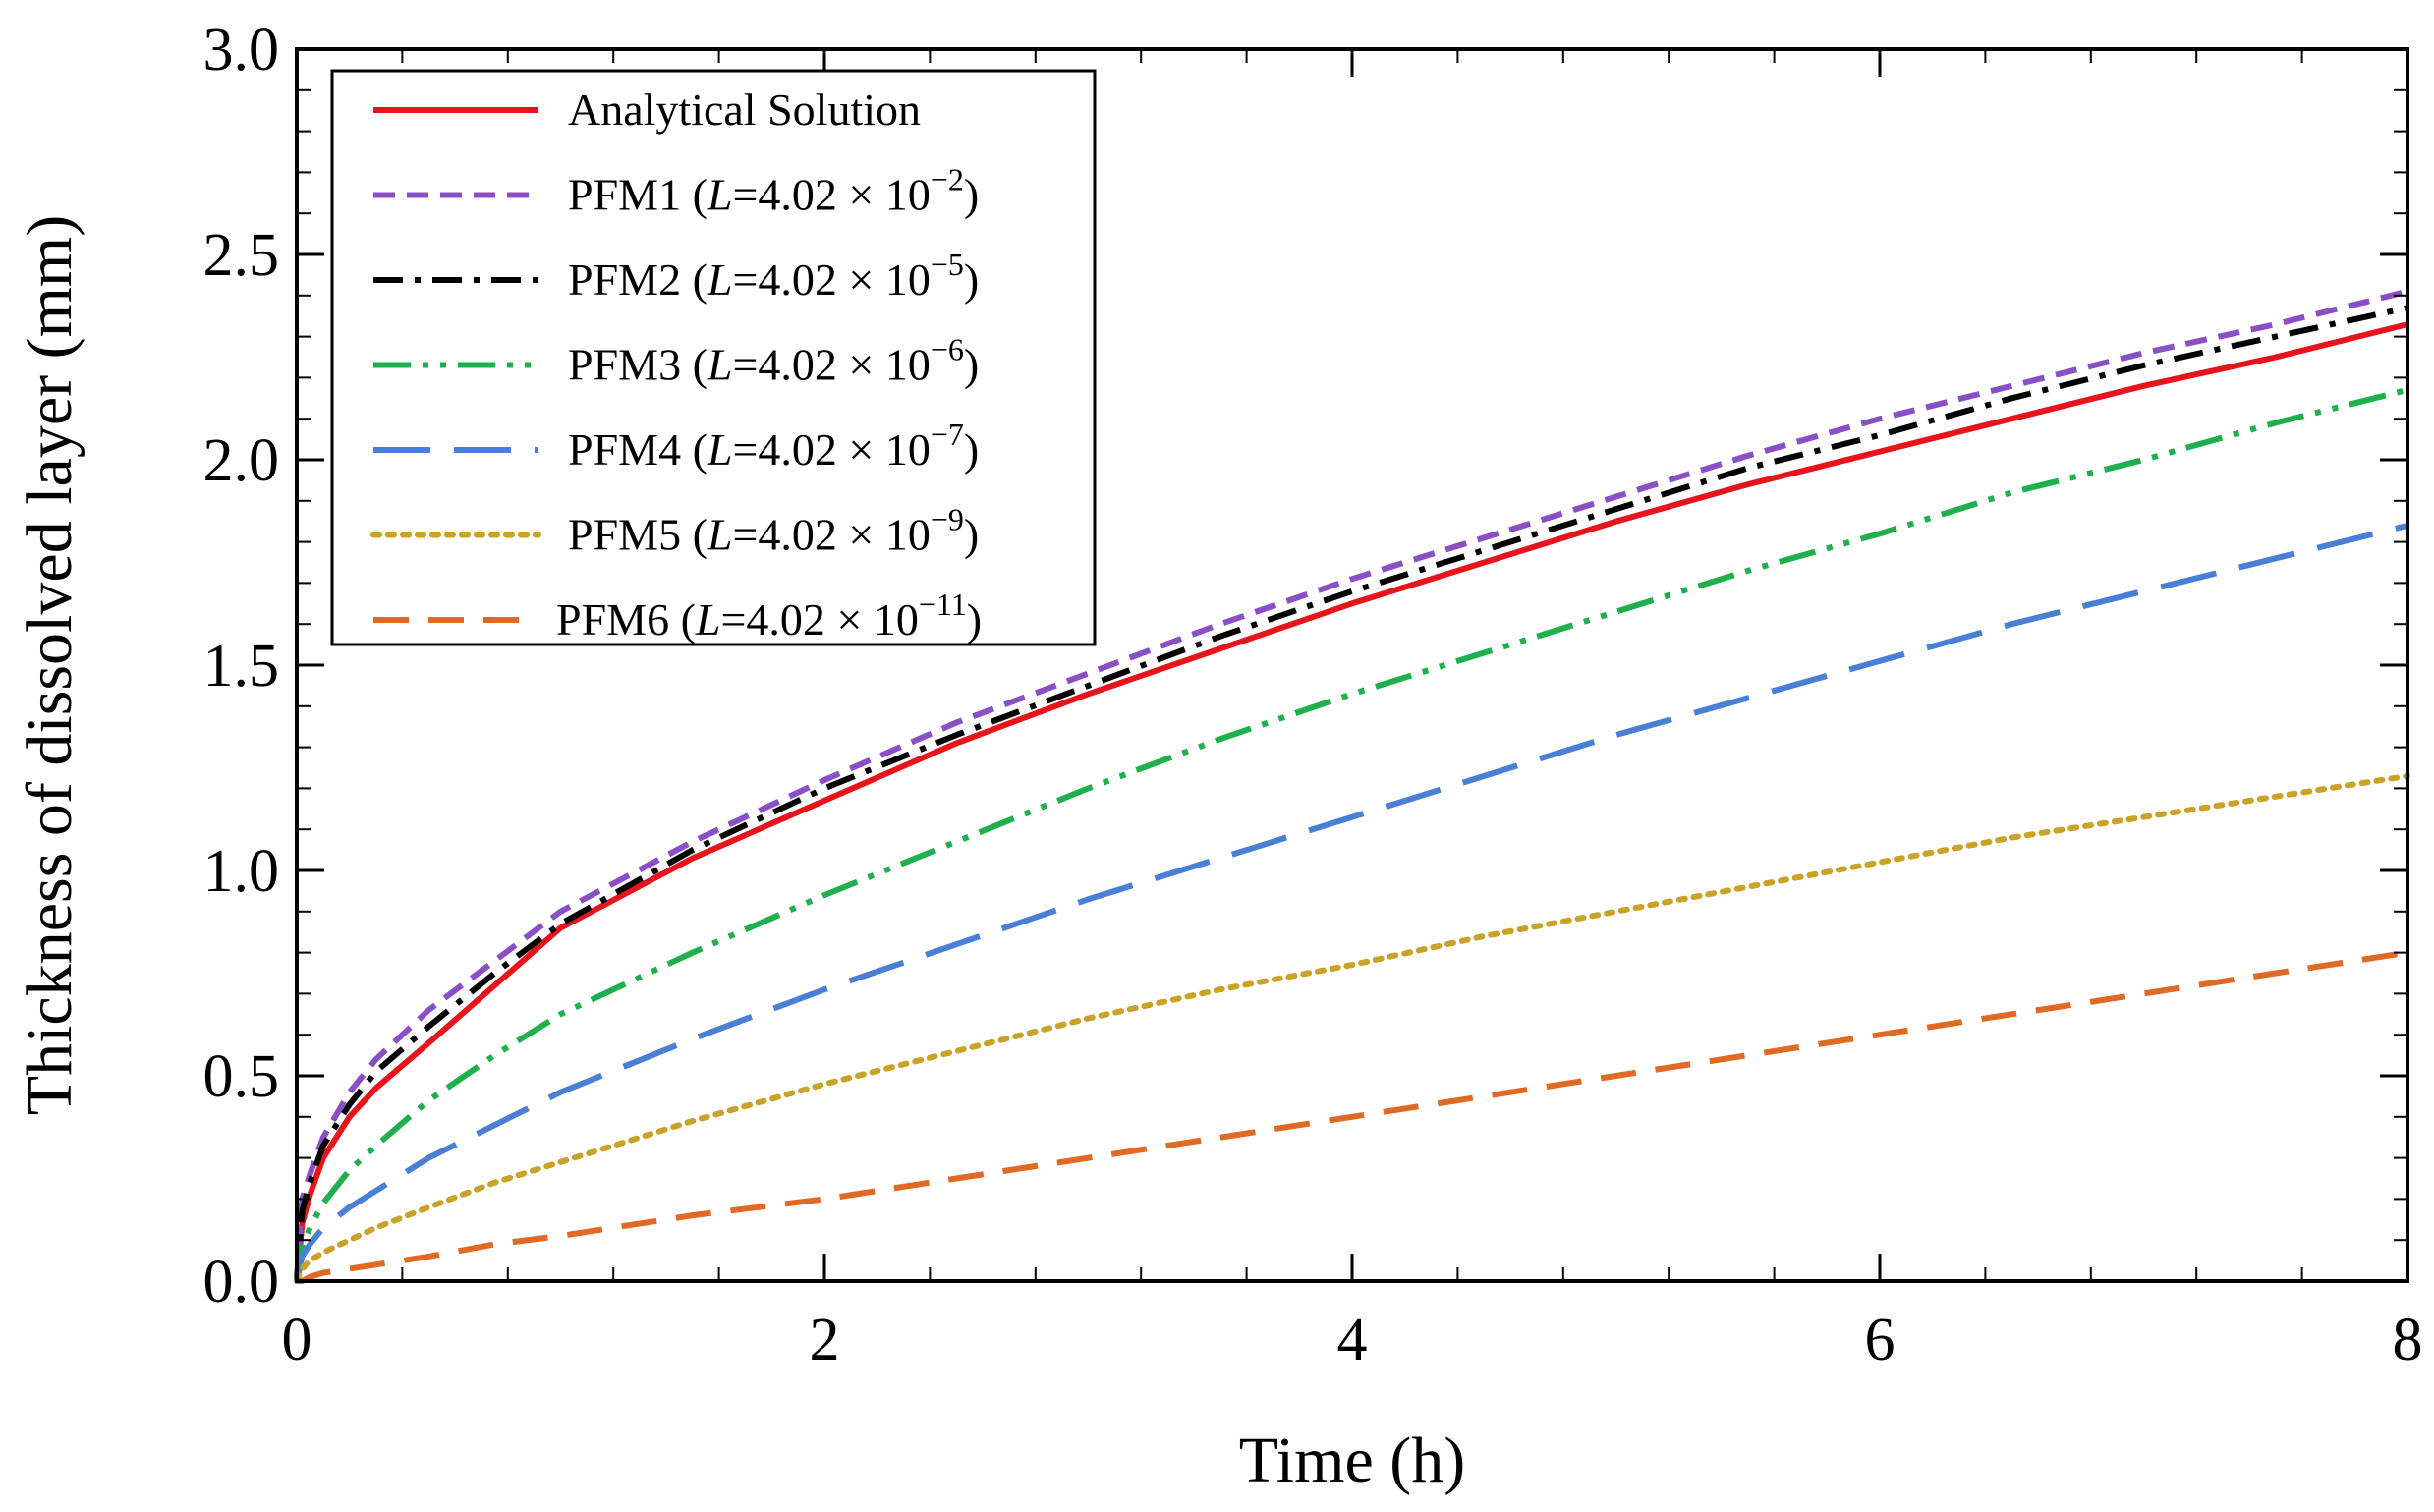  Describe the element at coordinates (773, 276) in the screenshot. I see `legend-label-3: PFM2 (L=4.02 × 10−5)` at that location.